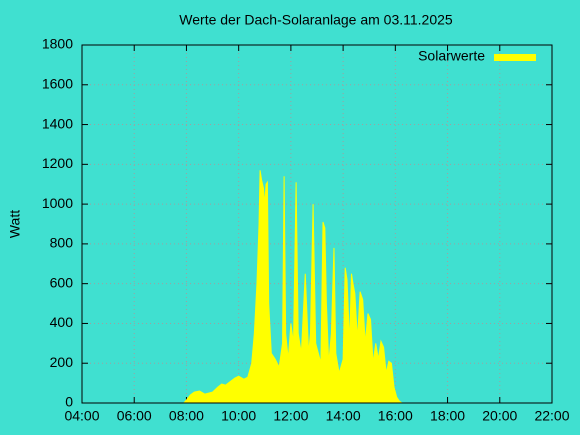 The width and height of the screenshot is (580, 435). I want to click on y-tick-label: 1400, so click(57, 123).